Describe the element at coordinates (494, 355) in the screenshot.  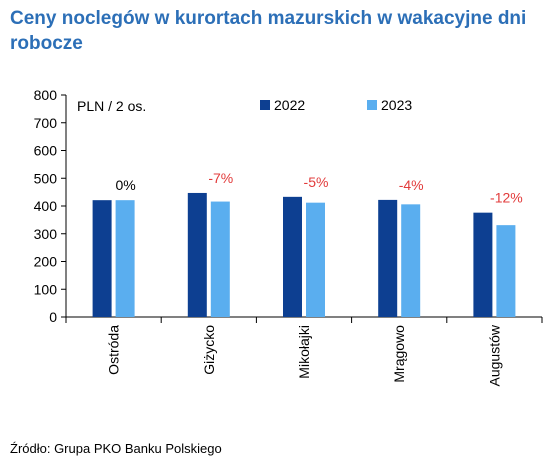
I see `x-tick-label: Augustów` at that location.